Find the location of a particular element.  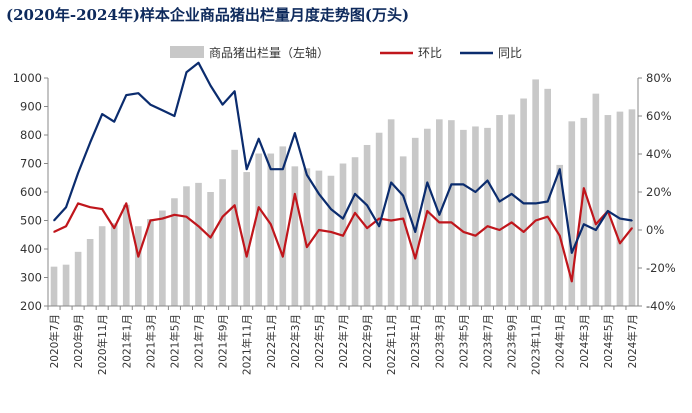

x-tick-label: 2021年11月 is located at coordinates (247, 344).